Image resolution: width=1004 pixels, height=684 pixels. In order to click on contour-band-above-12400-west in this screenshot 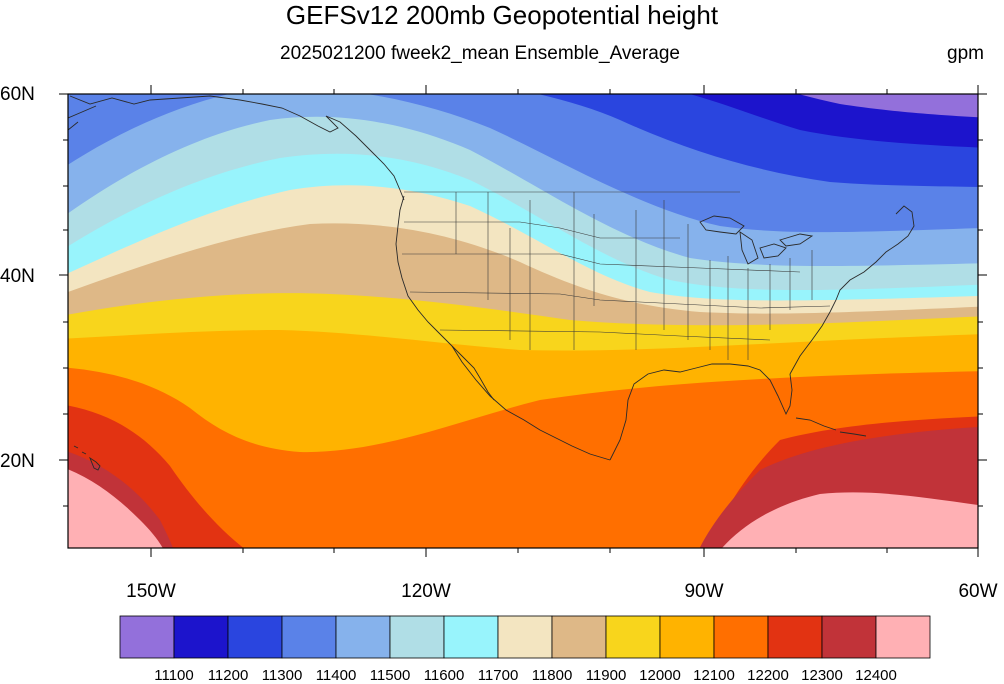, I will do `click(115, 508)`.